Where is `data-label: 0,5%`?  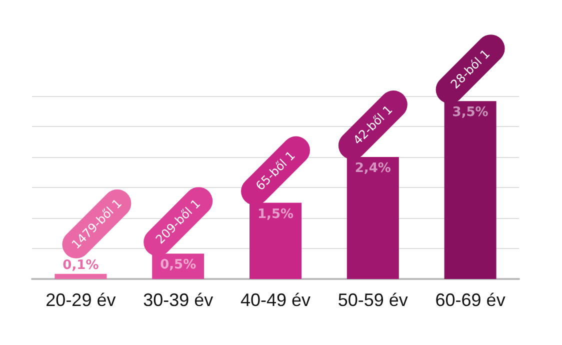
data-label: 0,5% is located at coordinates (178, 265).